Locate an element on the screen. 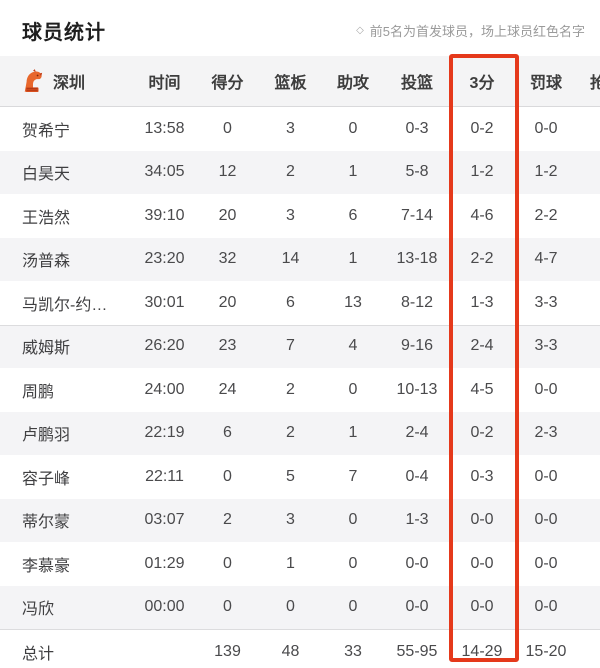  field-goals-cell: 9-16 is located at coordinates (417, 346).